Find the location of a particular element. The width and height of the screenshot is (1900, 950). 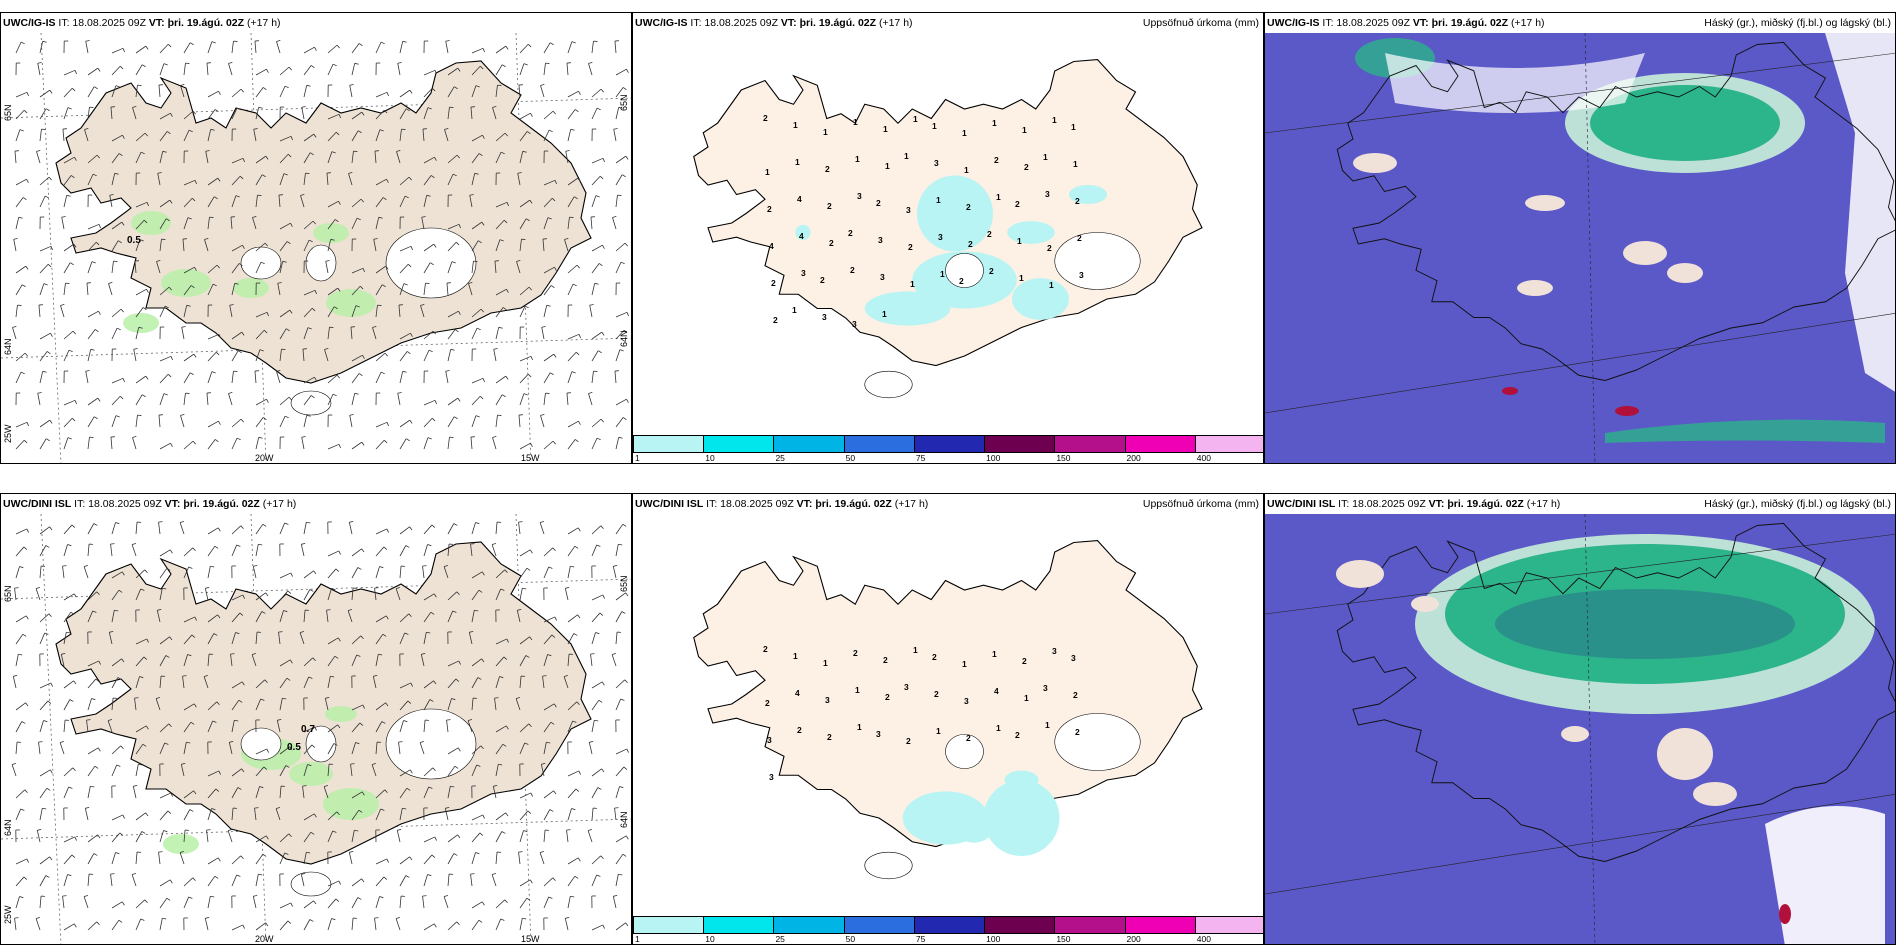

precip-value: 4 is located at coordinates (801, 236).